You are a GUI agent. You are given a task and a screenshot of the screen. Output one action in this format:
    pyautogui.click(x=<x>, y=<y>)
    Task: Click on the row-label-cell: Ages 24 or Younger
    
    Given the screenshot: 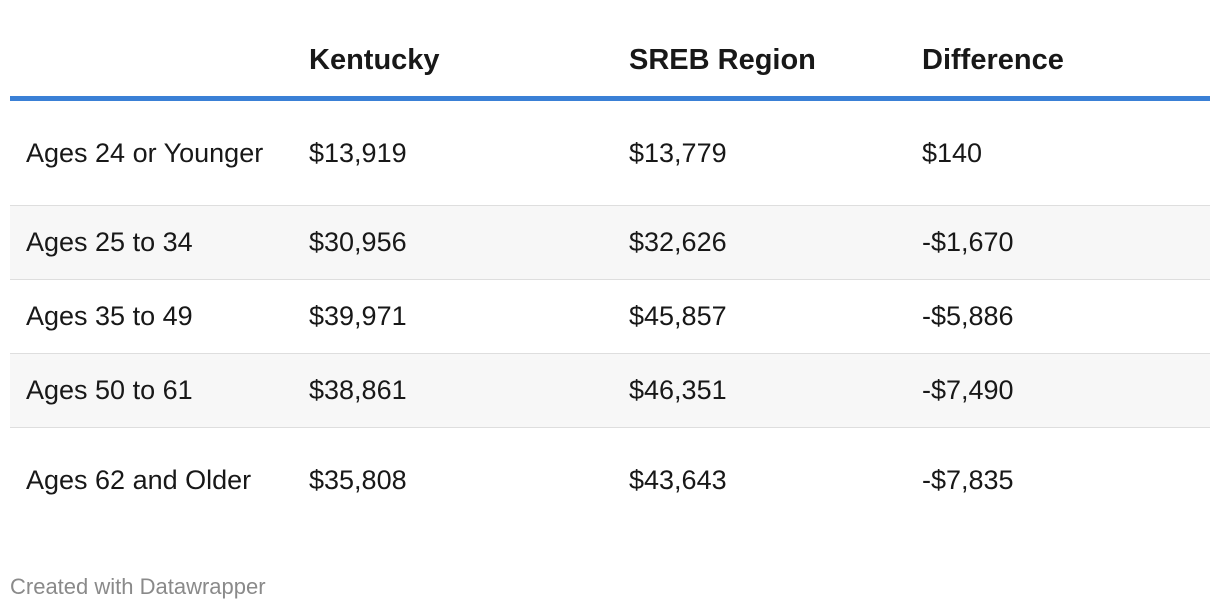 What is the action you would take?
    pyautogui.click(x=151, y=152)
    